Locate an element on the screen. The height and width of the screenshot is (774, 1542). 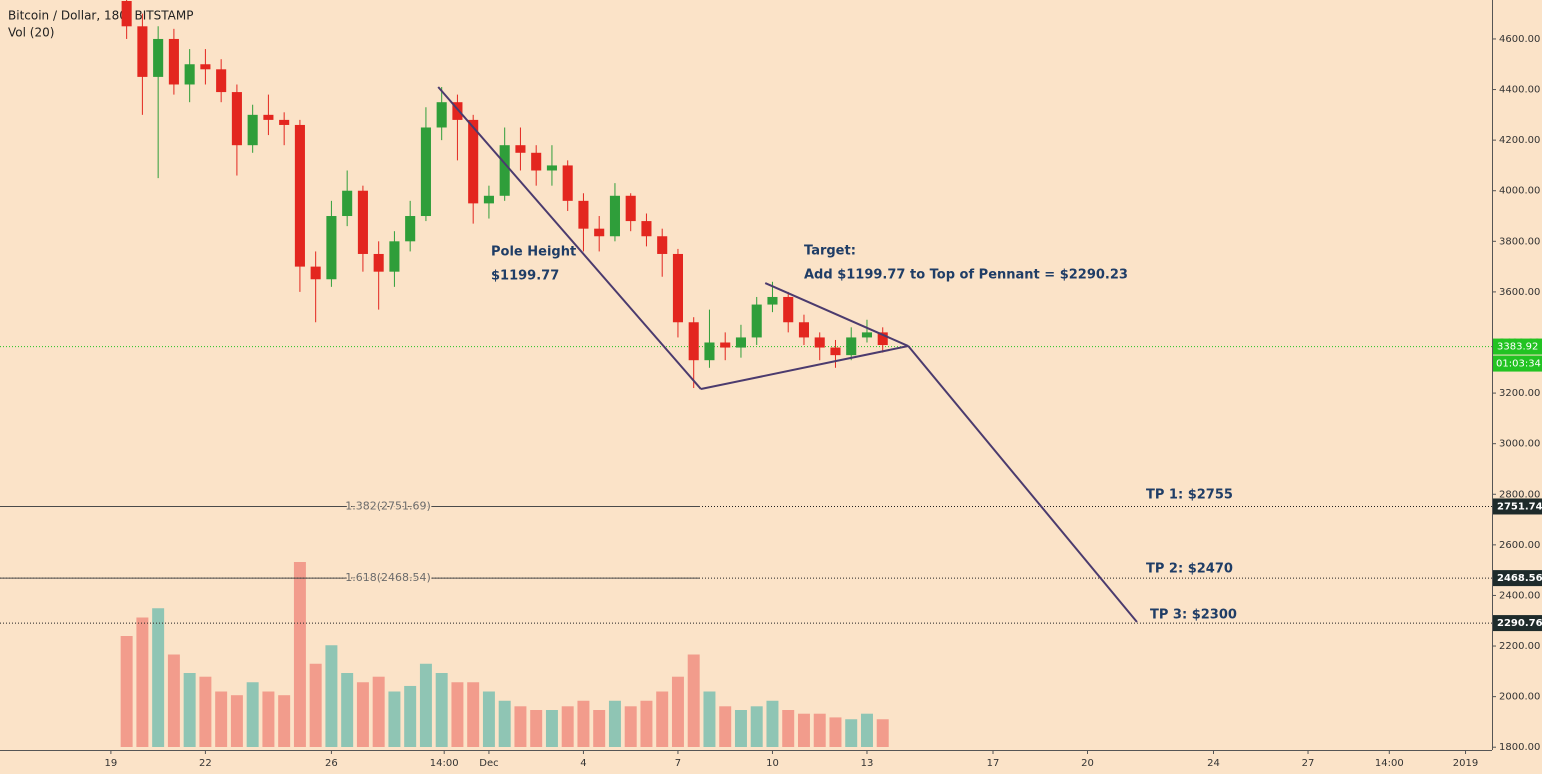
chart-title: Bitcoin / Dollar, 180, BITSTAMP is located at coordinates (100, 16).